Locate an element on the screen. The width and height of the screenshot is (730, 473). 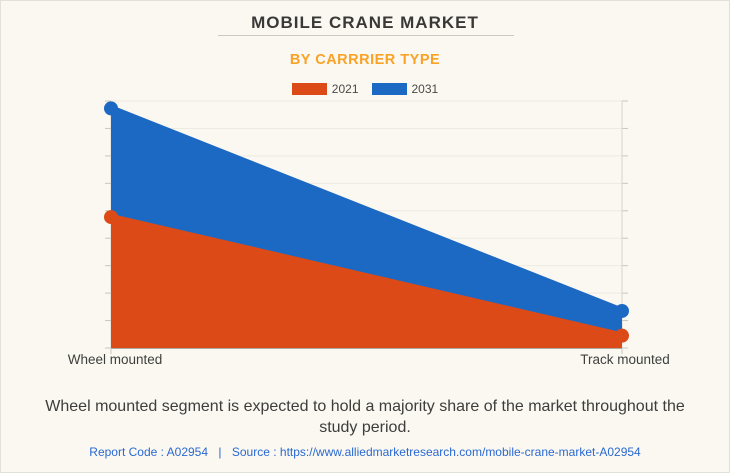
x-axis-label-wheel-mounted: Wheel mounted is located at coordinates (115, 359).